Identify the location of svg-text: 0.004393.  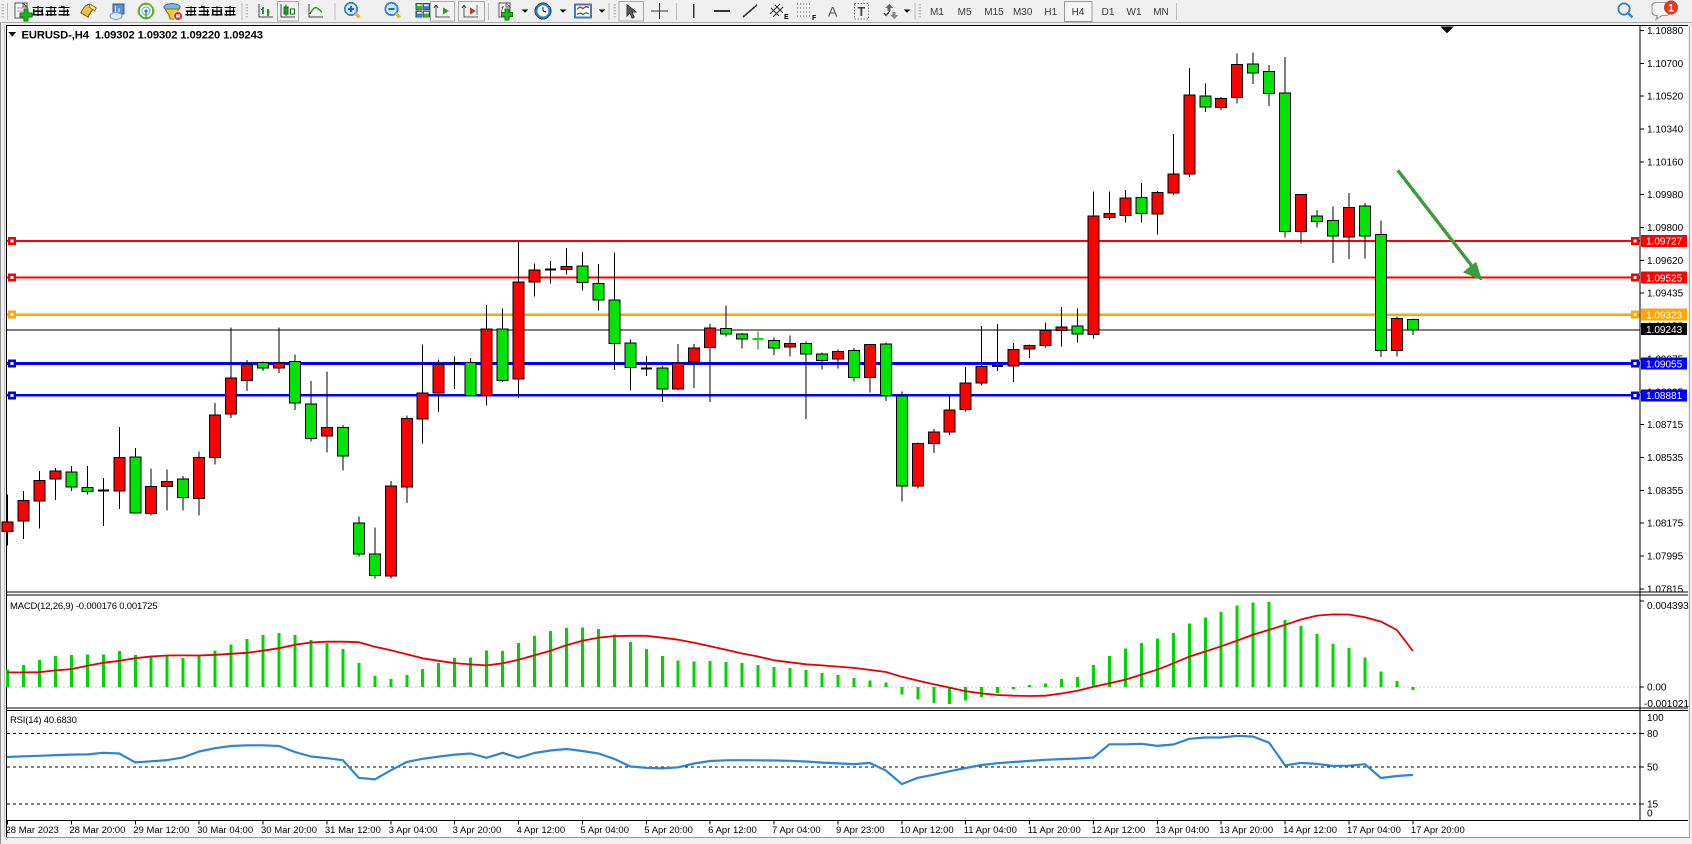
(1668, 606).